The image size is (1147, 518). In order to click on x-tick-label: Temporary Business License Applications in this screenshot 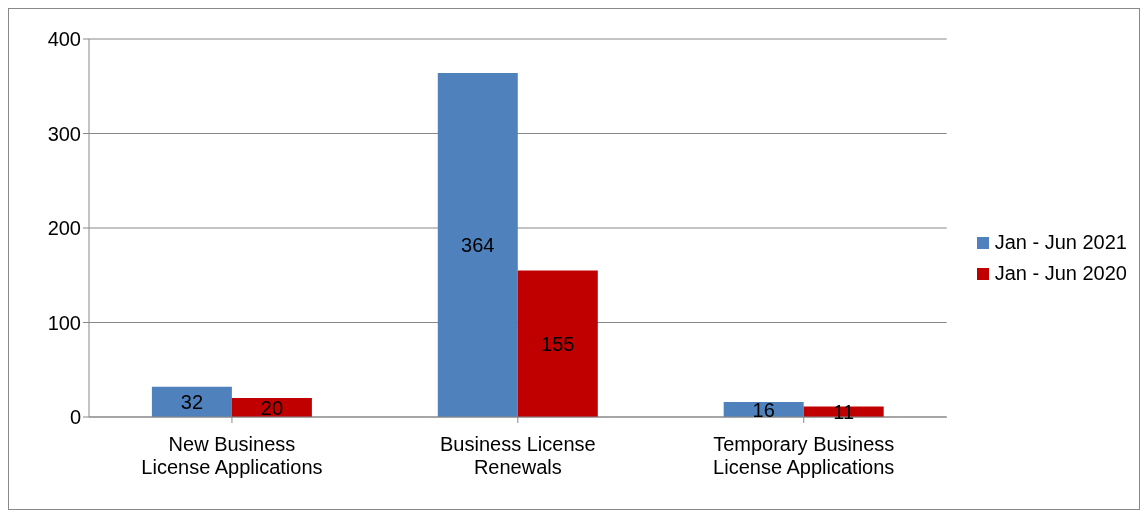, I will do `click(804, 455)`.